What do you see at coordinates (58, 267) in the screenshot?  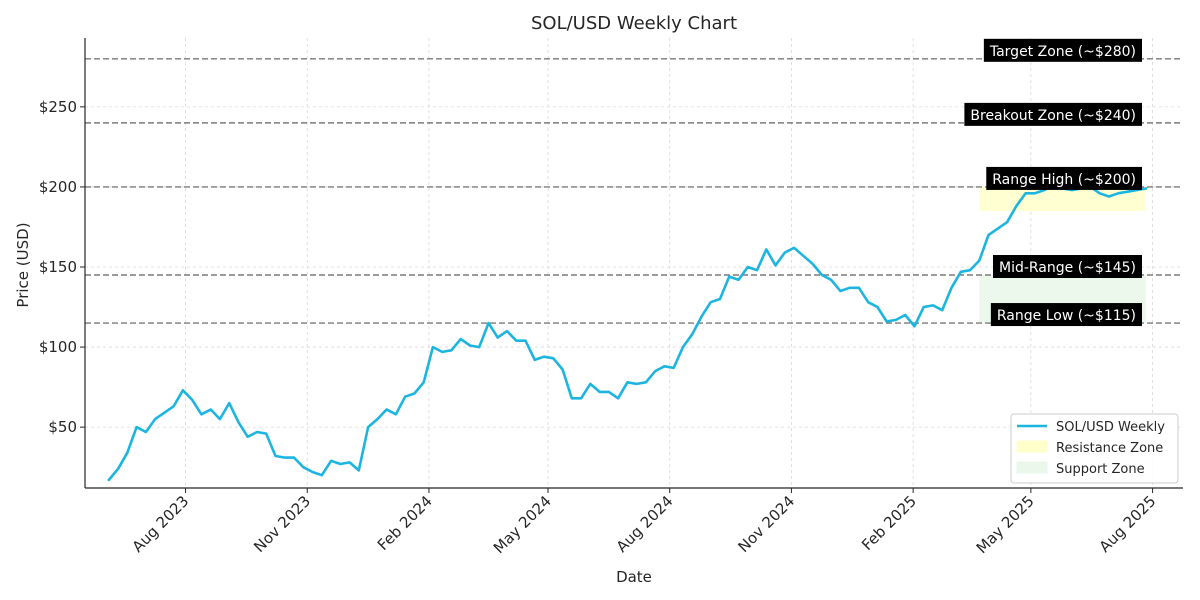 I see `y-tick-label: $150` at bounding box center [58, 267].